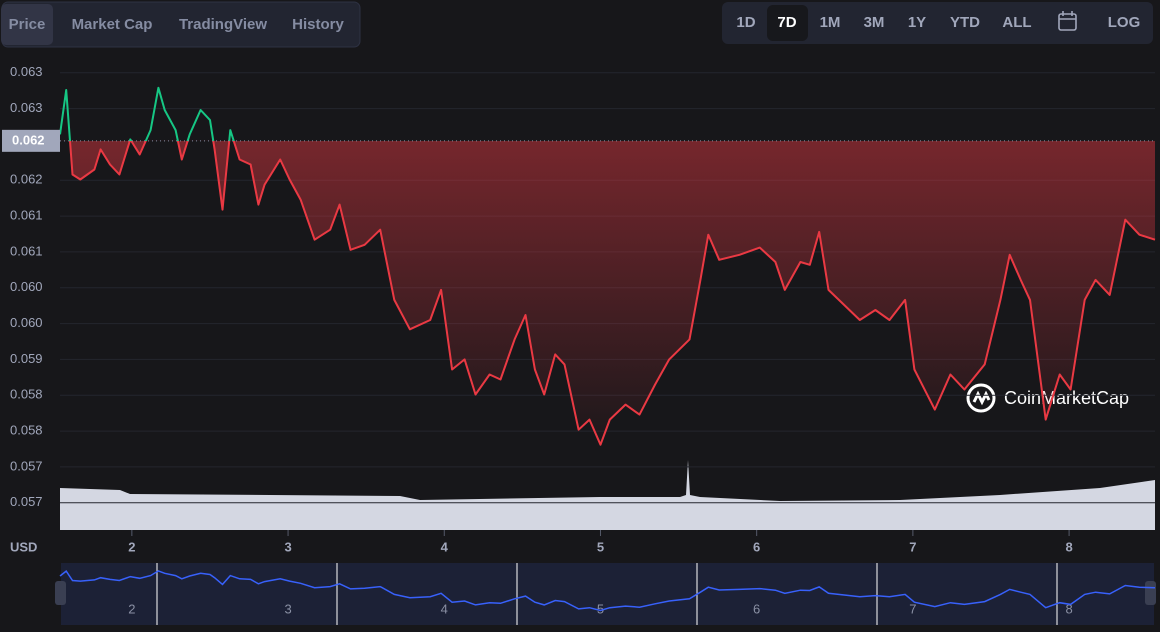  What do you see at coordinates (318, 24) in the screenshot?
I see `tab: History` at bounding box center [318, 24].